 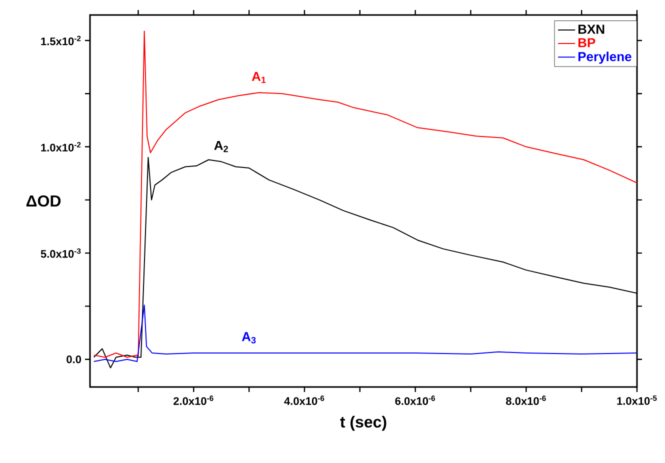 I want to click on x-axis-title: t (sec), so click(x=363, y=423).